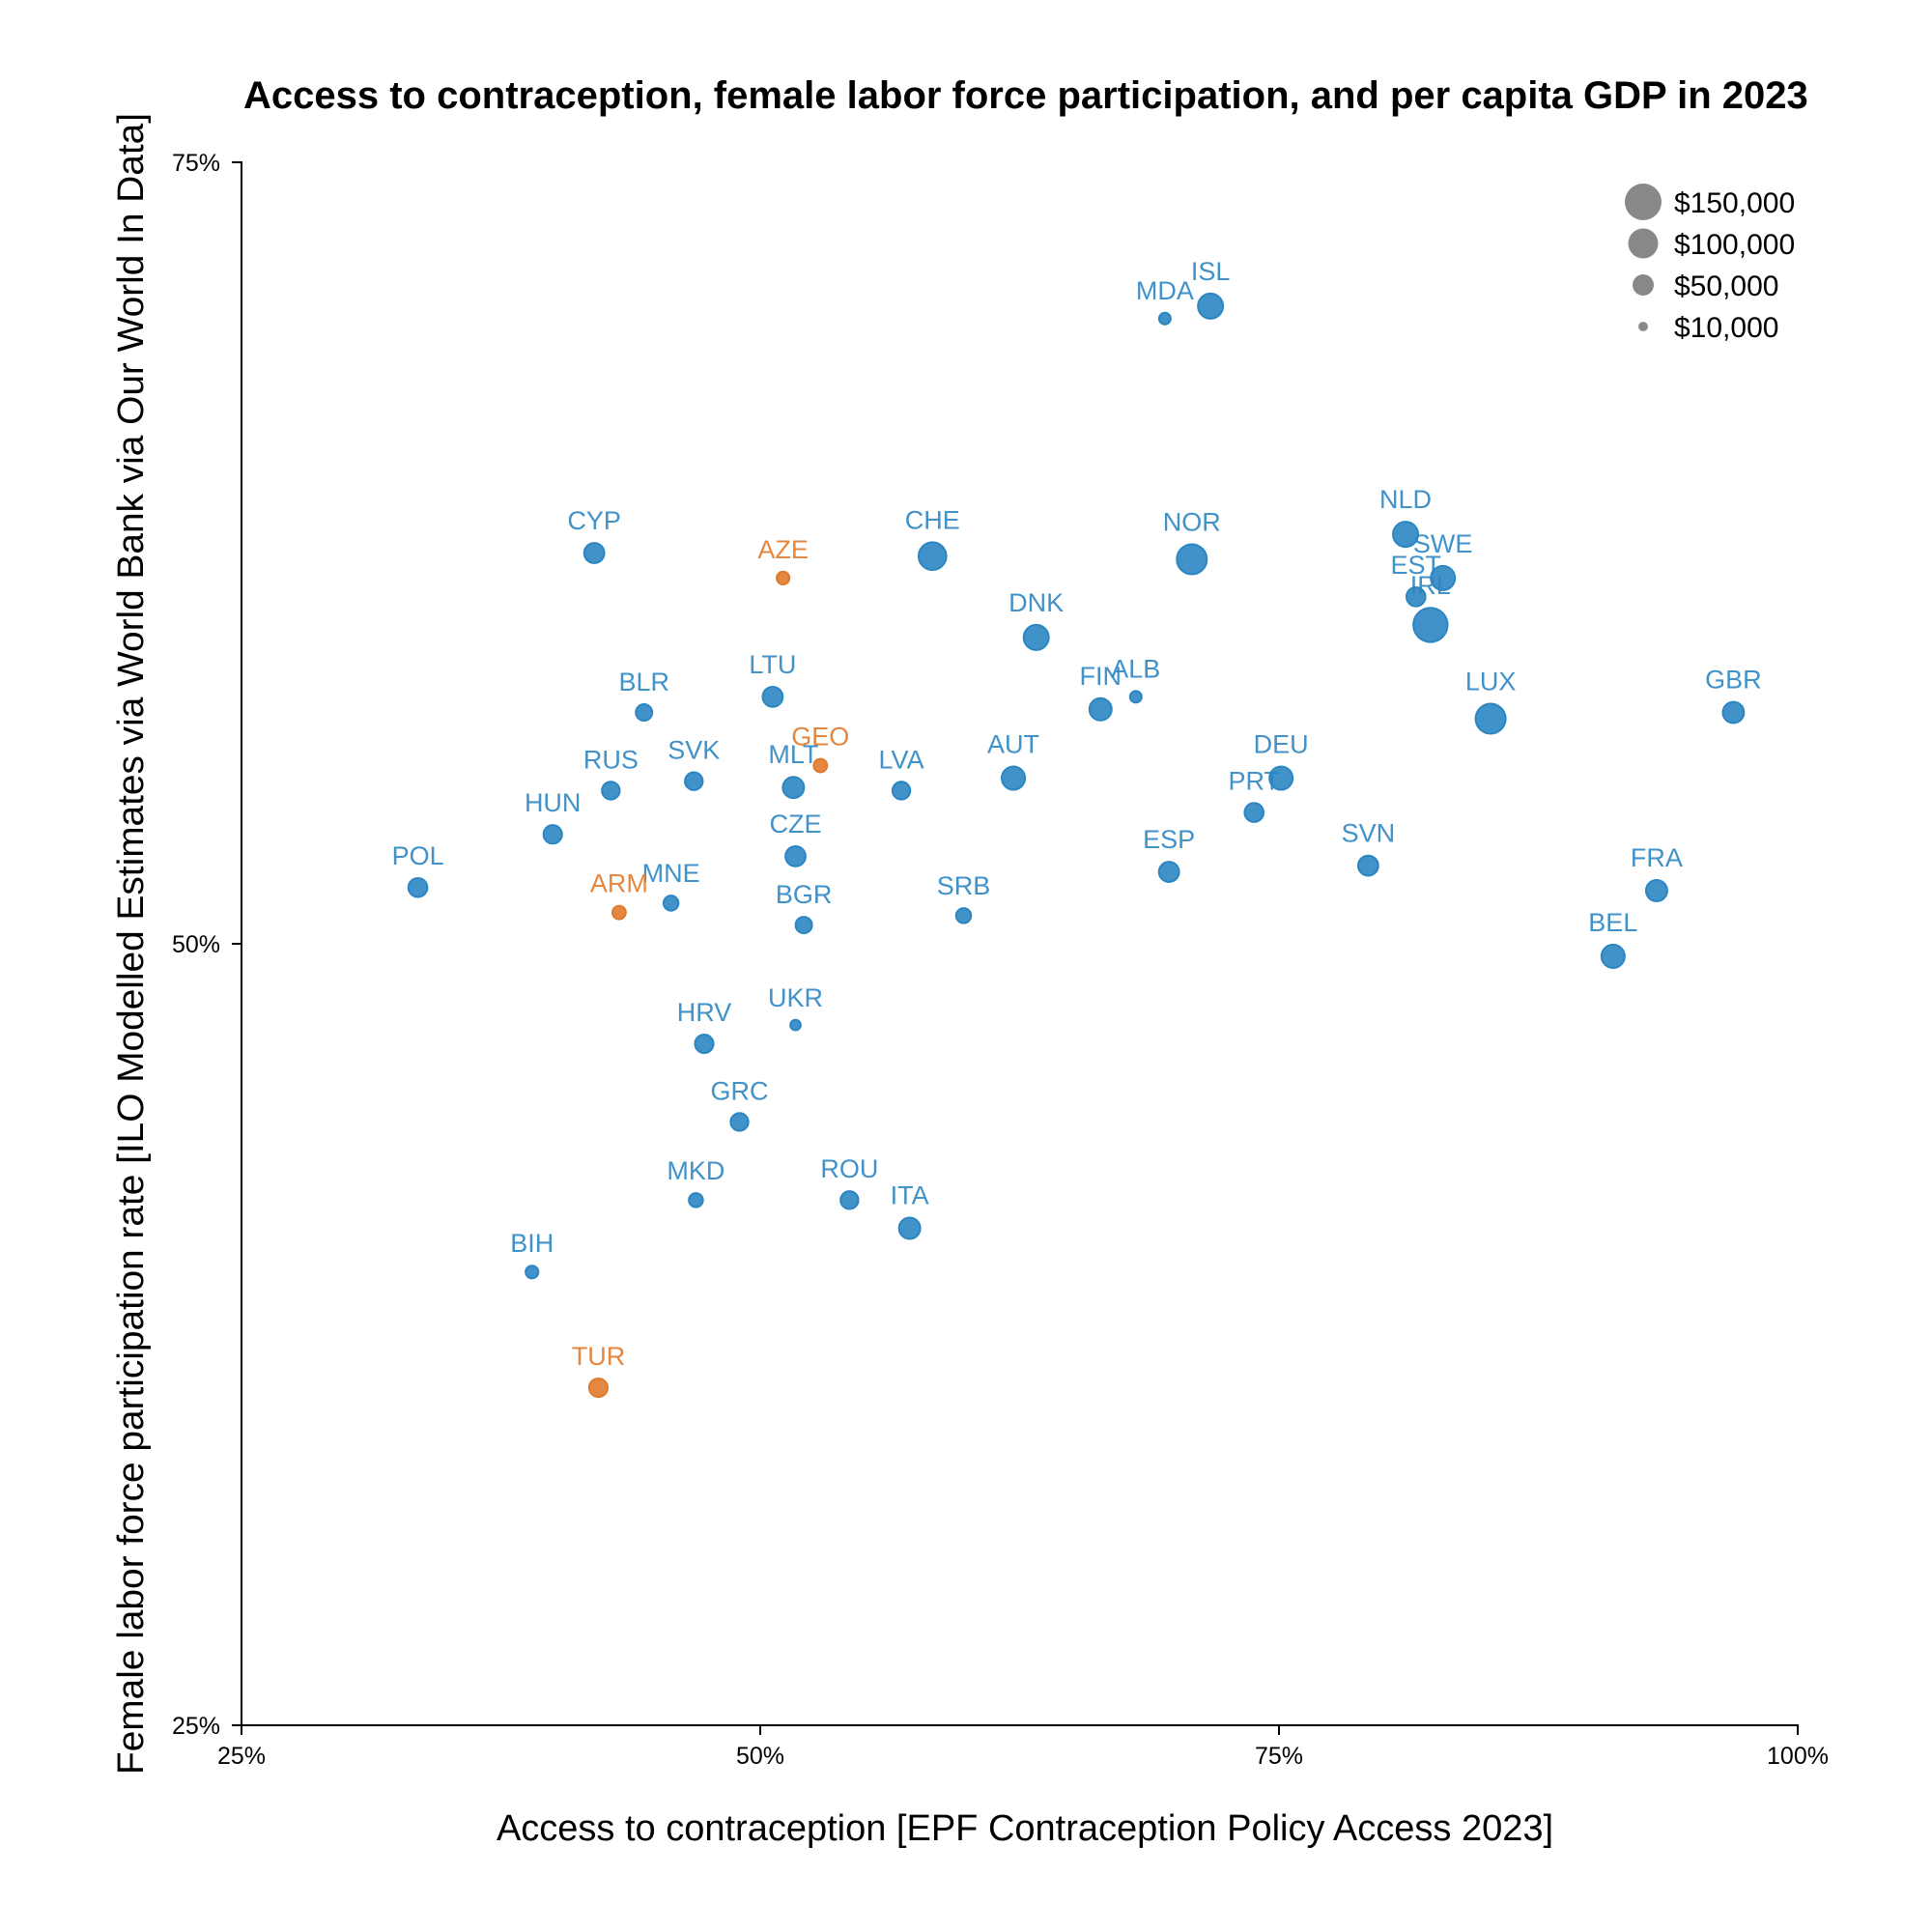 Image resolution: width=1932 pixels, height=1932 pixels. Describe the element at coordinates (740, 1090) in the screenshot. I see `point-label-grc: GRC` at that location.